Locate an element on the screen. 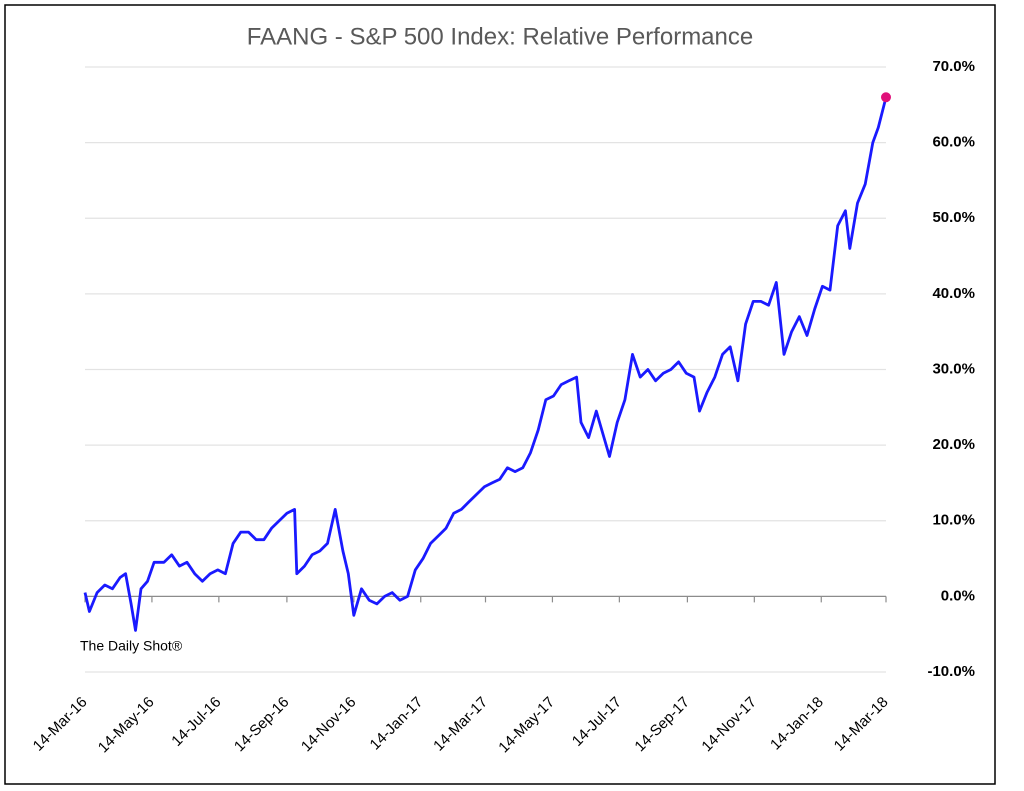  y-tick-label: -10.0% is located at coordinates (951, 671).